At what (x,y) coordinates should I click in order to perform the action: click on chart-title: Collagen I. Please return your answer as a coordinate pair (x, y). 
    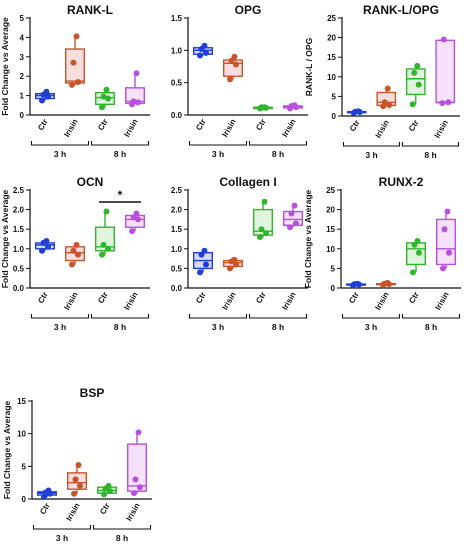
    Looking at the image, I should click on (247, 182).